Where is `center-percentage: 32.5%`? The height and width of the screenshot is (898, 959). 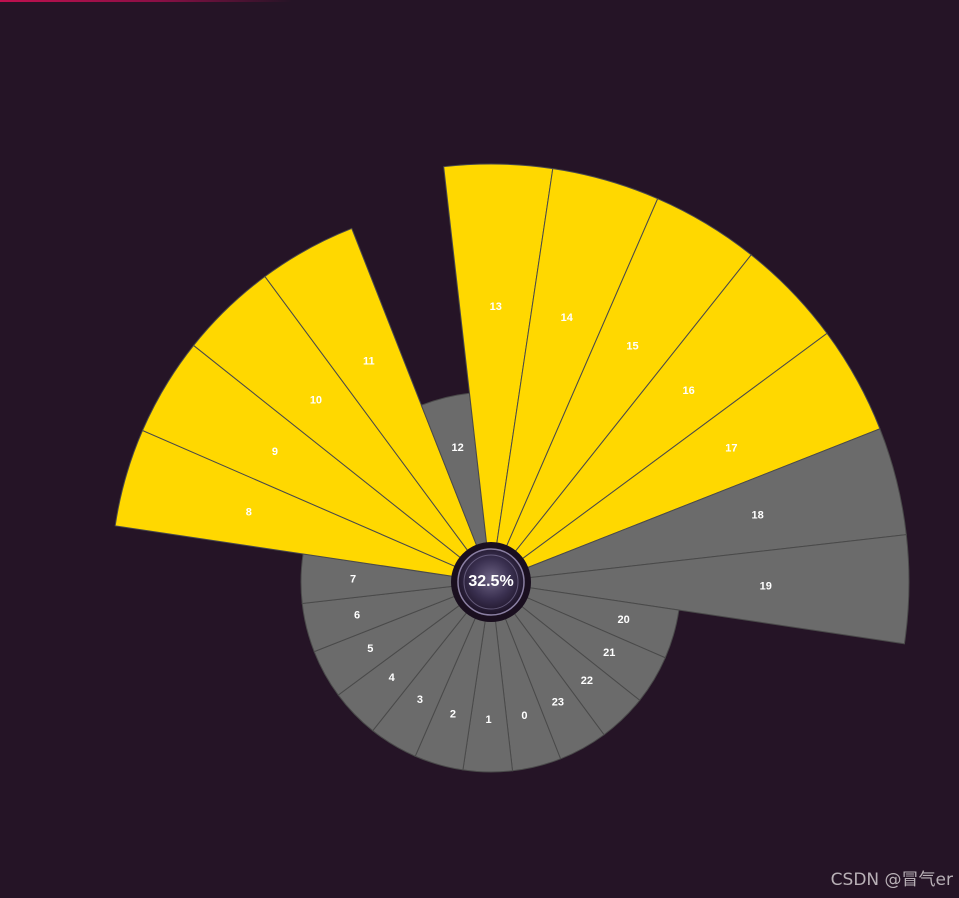
center-percentage: 32.5% is located at coordinates (490, 581).